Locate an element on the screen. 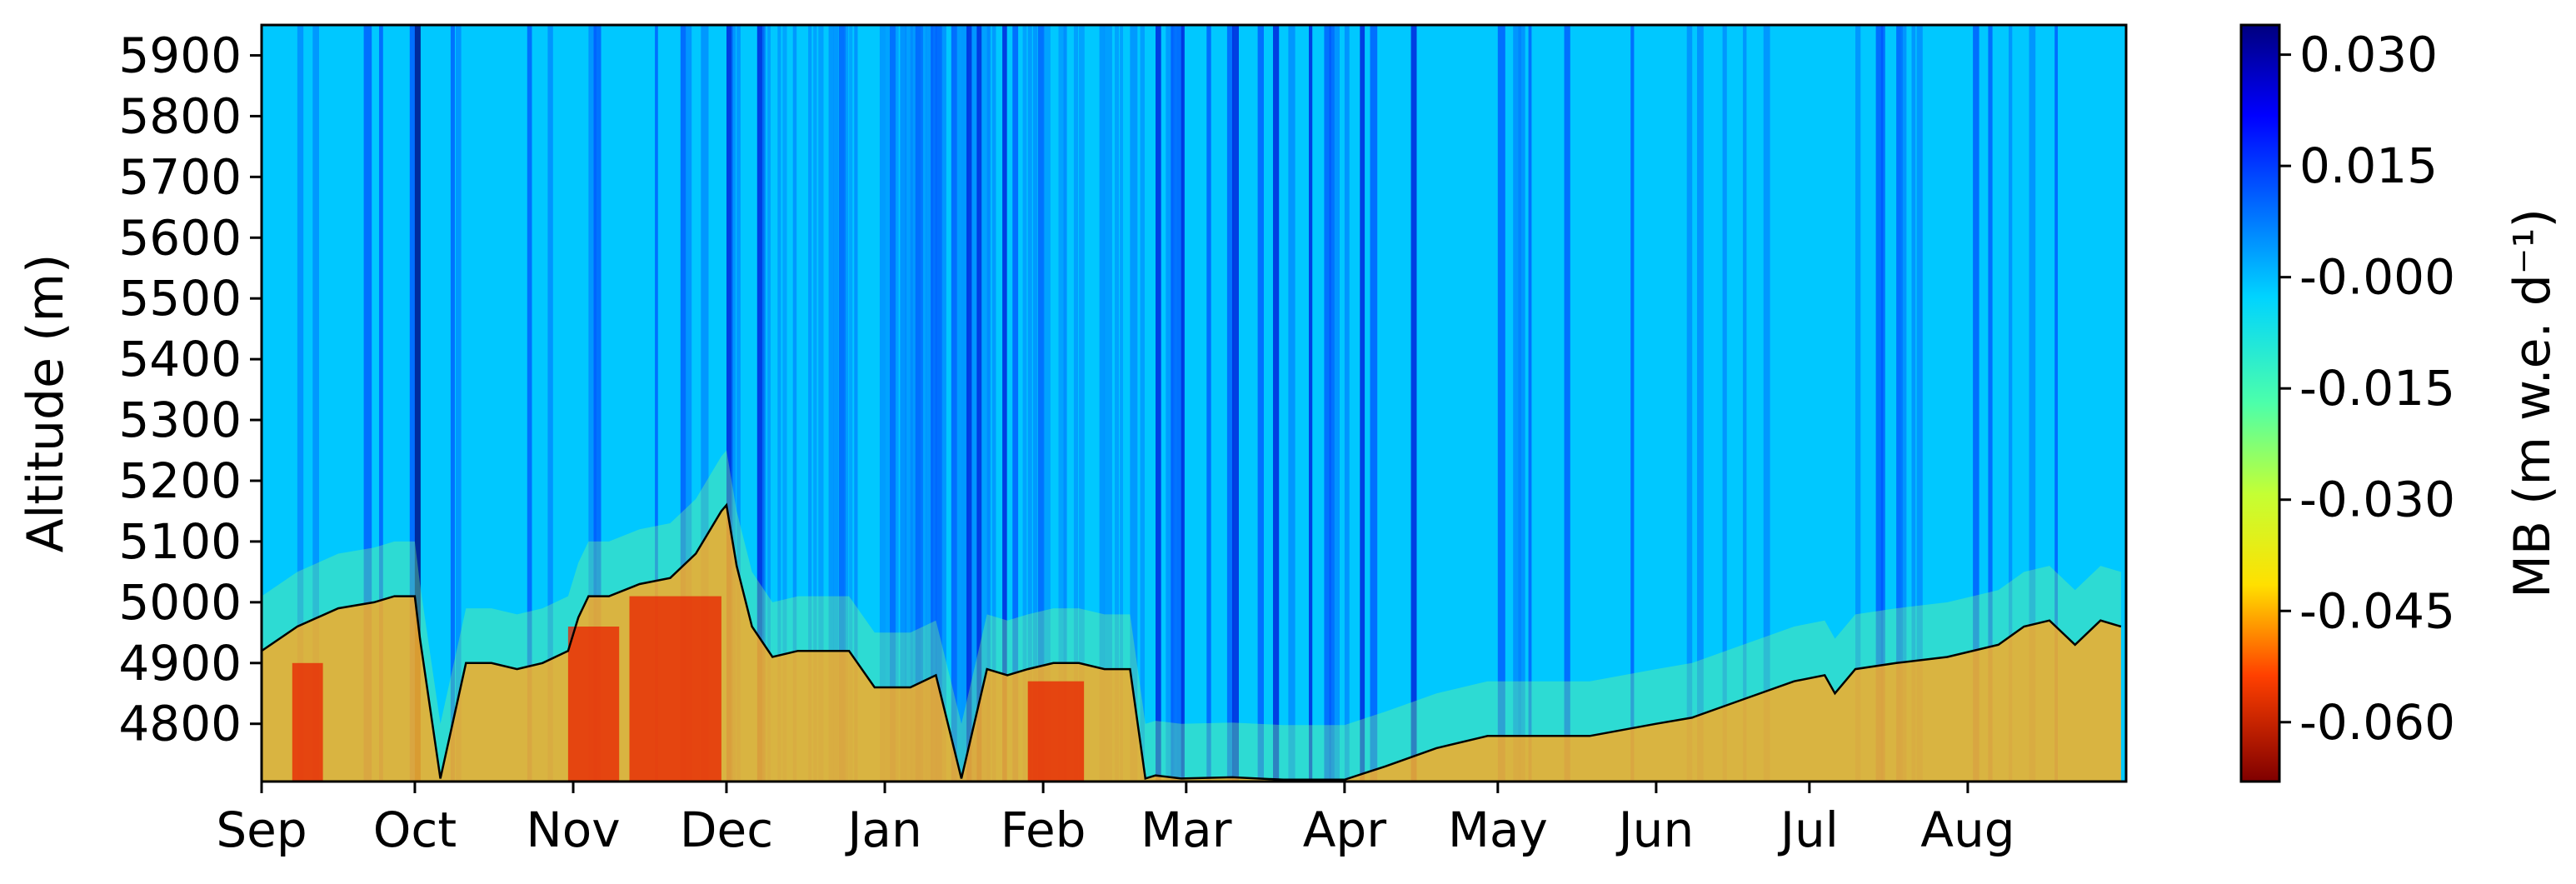  colorbar-tick-label: 0.030 is located at coordinates (2368, 55).